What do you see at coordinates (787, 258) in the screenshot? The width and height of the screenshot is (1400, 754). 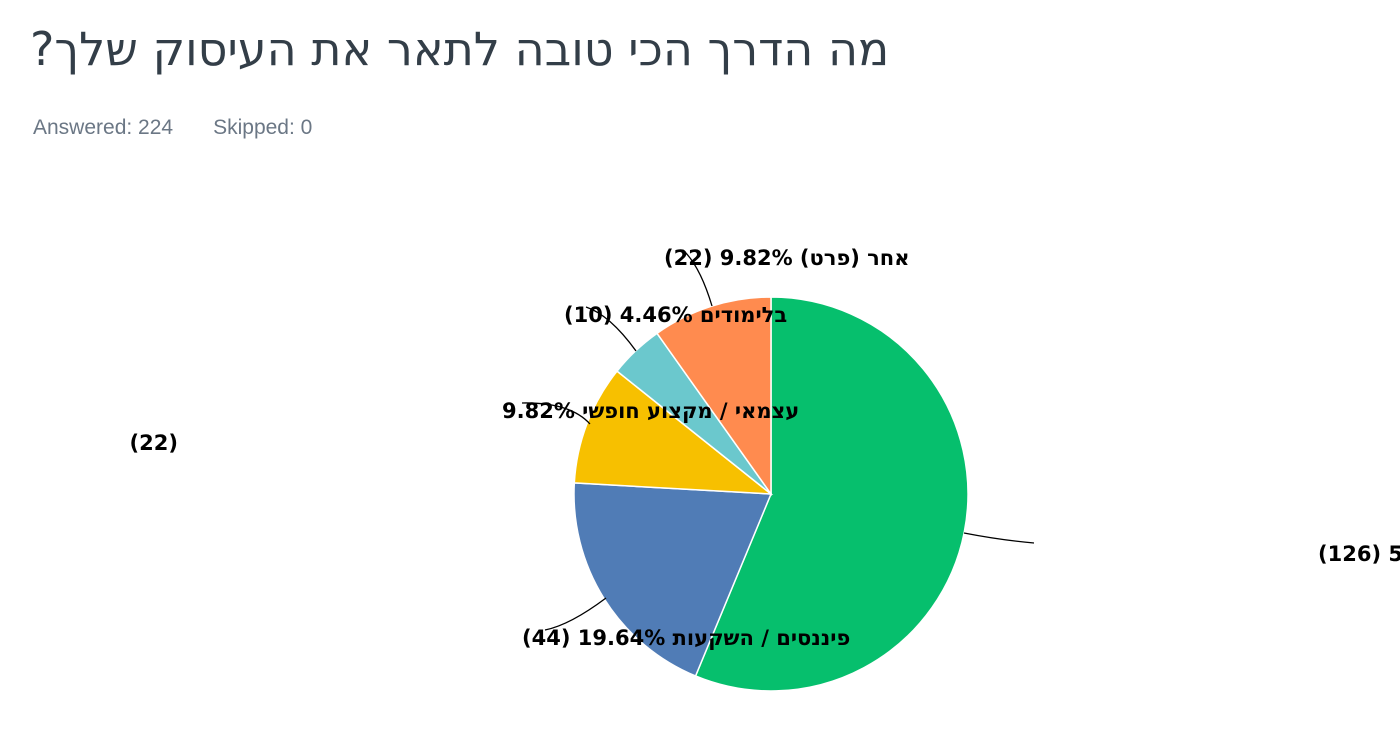 I see `slice-label: אחר (פרט) 9.82% (22)` at bounding box center [787, 258].